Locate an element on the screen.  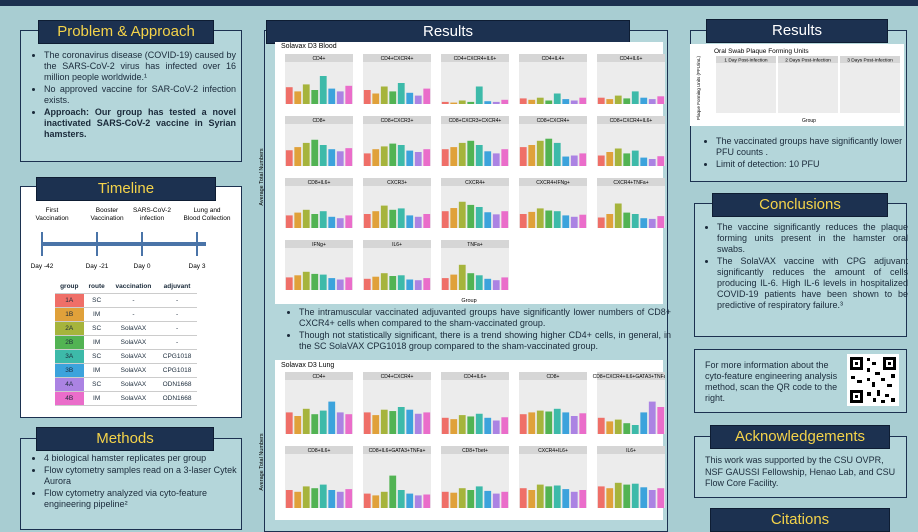
event-day: Day 3 is located at coordinates (197, 266).